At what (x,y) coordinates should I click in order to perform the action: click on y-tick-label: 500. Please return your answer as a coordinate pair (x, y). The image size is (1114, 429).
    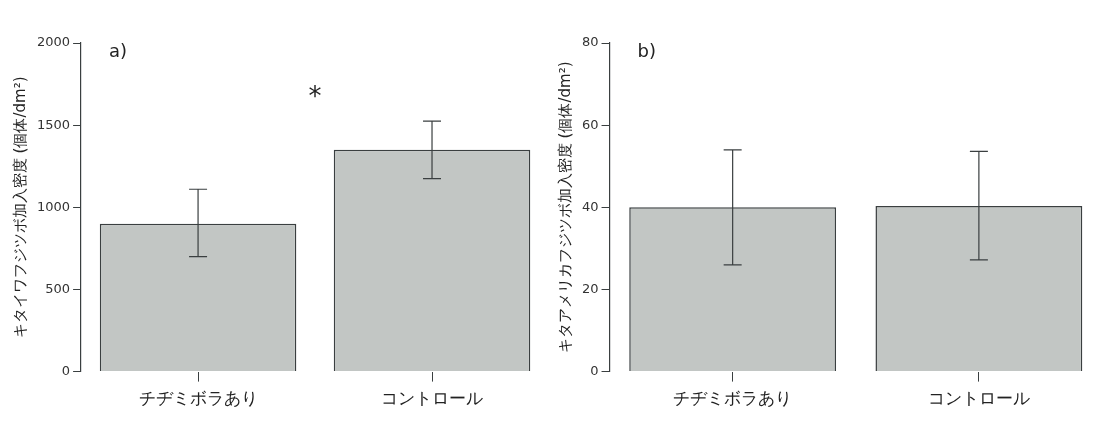
    Looking at the image, I should click on (58, 288).